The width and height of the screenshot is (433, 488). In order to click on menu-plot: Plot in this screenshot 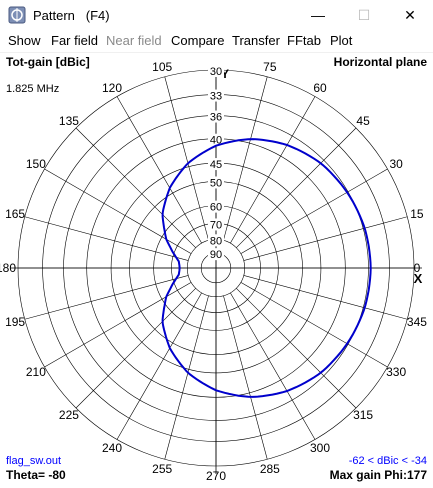, I will do `click(341, 40)`.